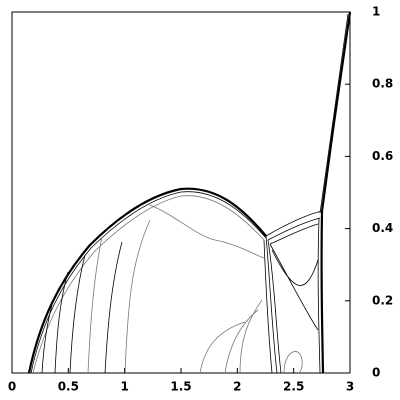 The height and width of the screenshot is (400, 400). Describe the element at coordinates (376, 373) in the screenshot. I see `y-tick-label: 0` at that location.